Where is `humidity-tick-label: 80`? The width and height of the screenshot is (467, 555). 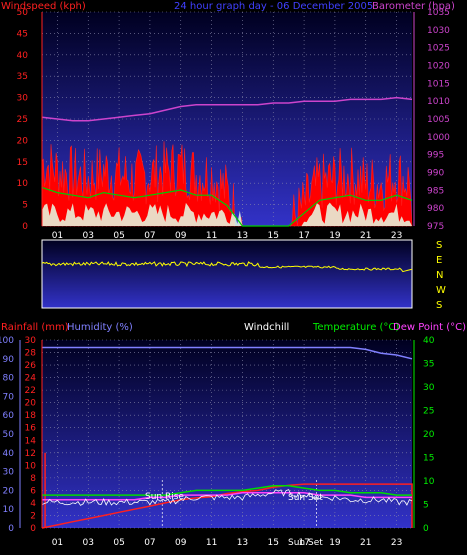
humidity-tick-label: 80 is located at coordinates (9, 379).